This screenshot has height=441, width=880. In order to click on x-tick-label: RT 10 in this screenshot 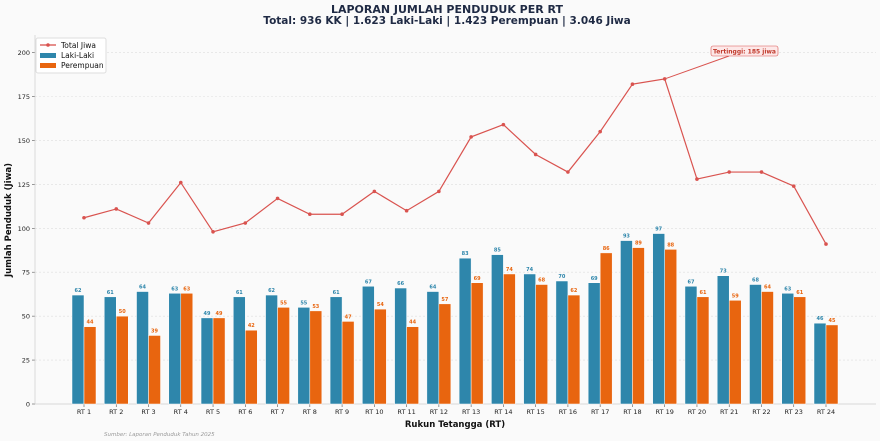, I will do `click(374, 412)`.